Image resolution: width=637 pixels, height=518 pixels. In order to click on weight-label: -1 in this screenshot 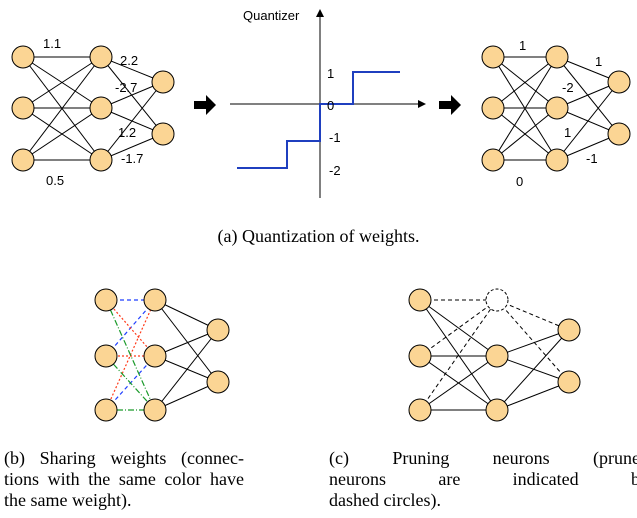, I will do `click(592, 158)`.